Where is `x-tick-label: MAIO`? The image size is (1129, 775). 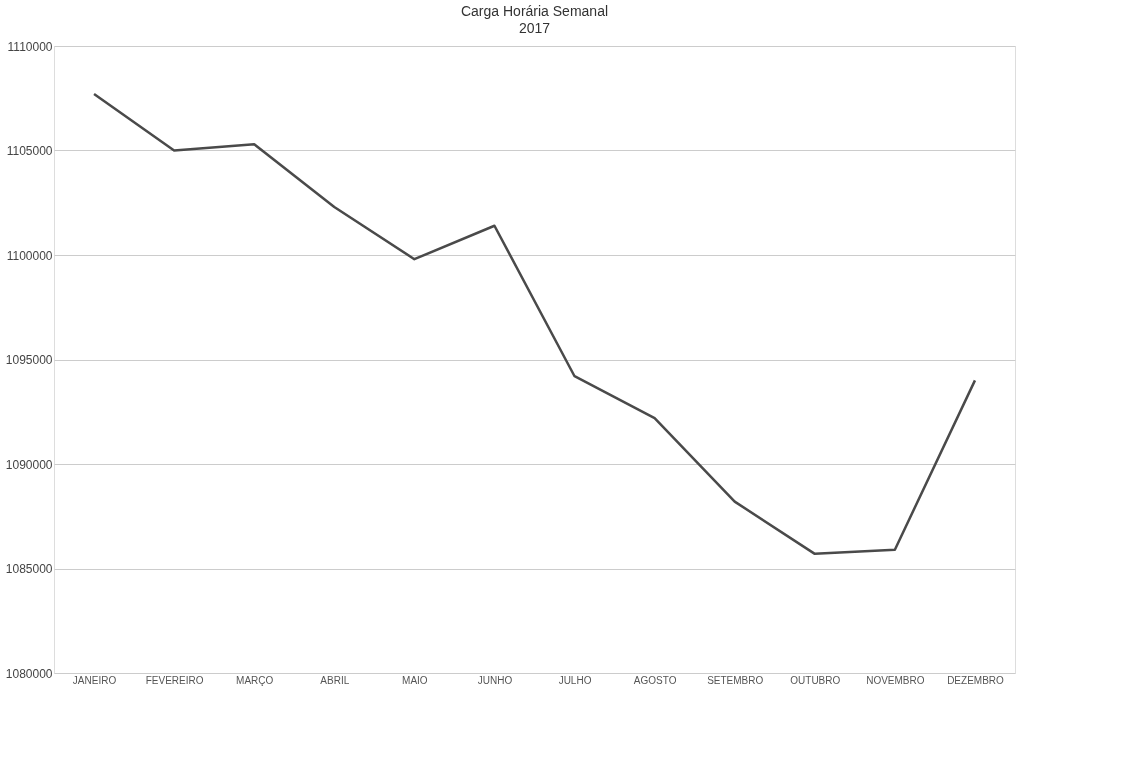
x-tick-label: MAIO is located at coordinates (415, 680).